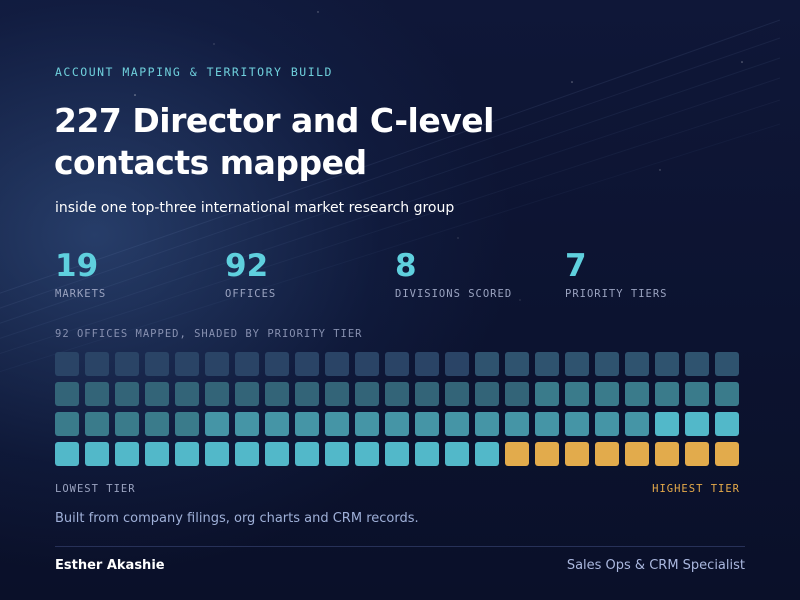 Image resolution: width=800 pixels, height=600 pixels. What do you see at coordinates (406, 266) in the screenshot?
I see `stat-value: 8` at bounding box center [406, 266].